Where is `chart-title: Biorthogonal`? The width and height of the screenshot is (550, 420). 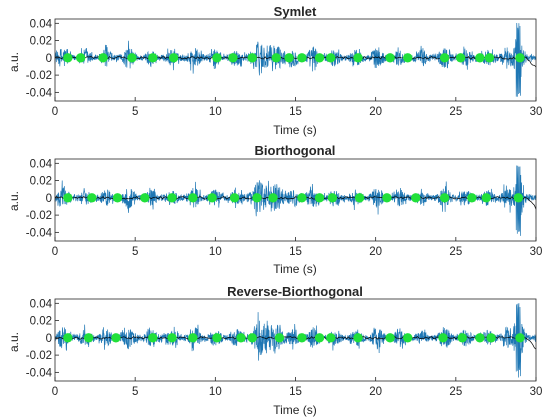
chart-title: Biorthogonal is located at coordinates (295, 150).